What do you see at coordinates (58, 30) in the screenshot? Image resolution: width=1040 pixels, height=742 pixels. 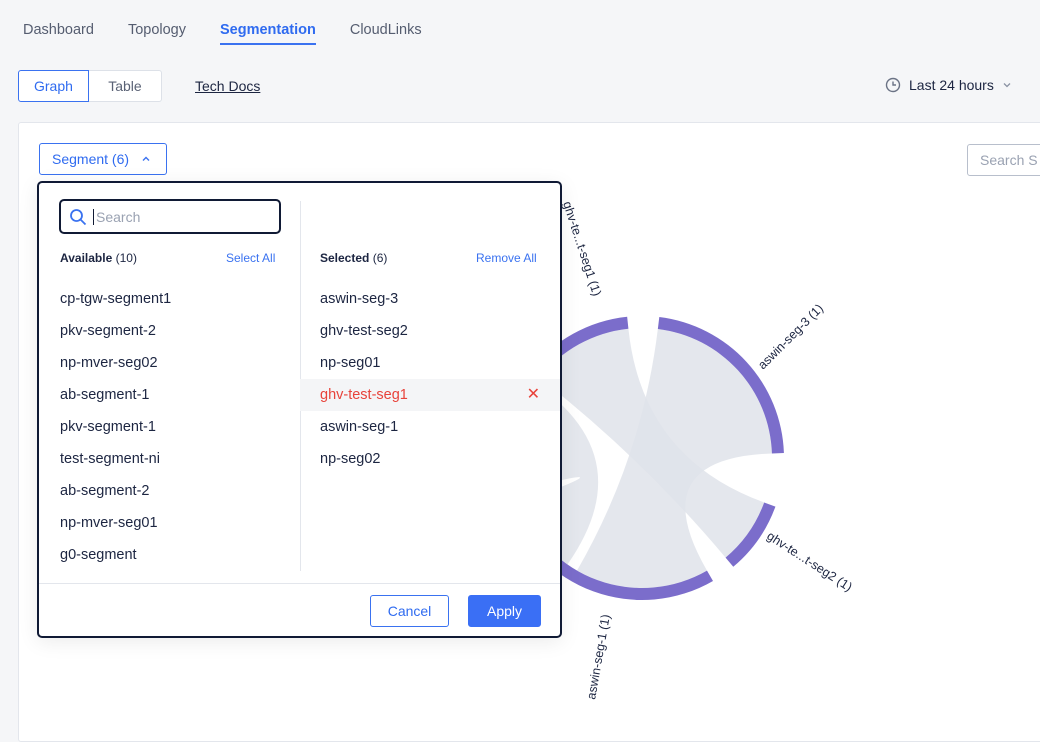 I see `tab-dashboard: Dashboard` at bounding box center [58, 30].